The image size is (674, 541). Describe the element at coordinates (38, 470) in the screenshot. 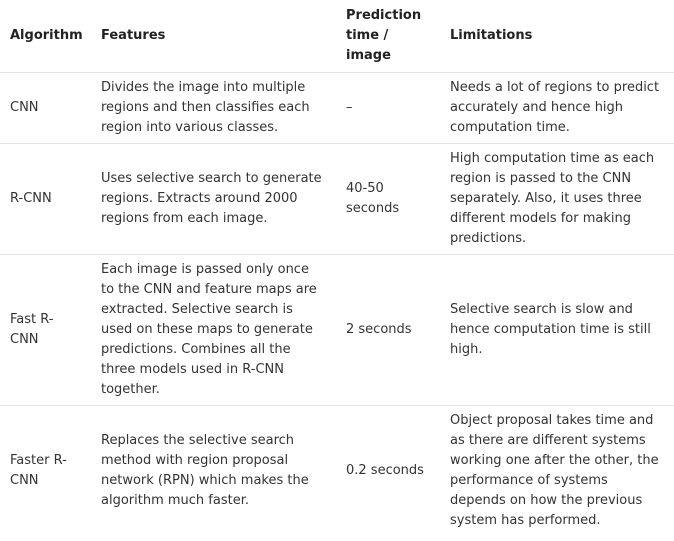

I see `cell-algorithm: Faster R-CNN` at that location.